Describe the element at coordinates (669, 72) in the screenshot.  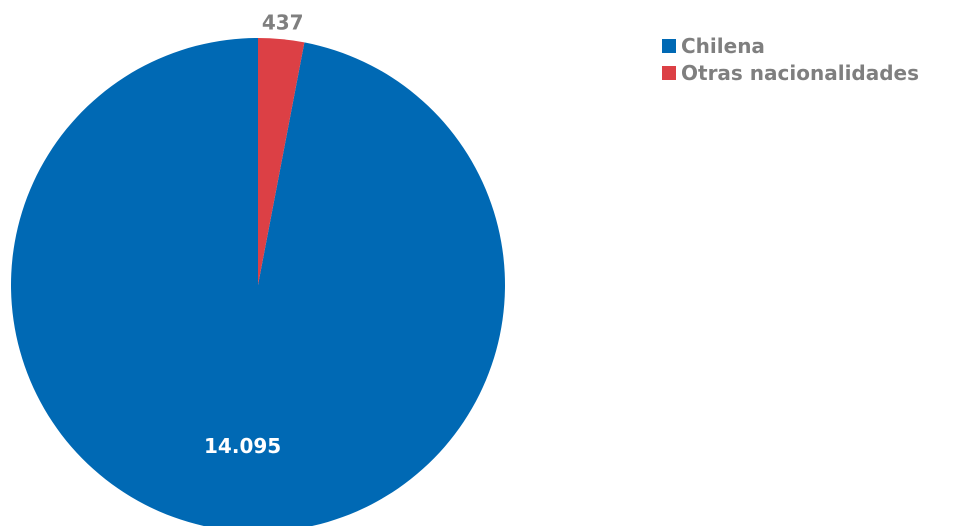
I see `legend-swatch-otras-nacionalidades` at that location.